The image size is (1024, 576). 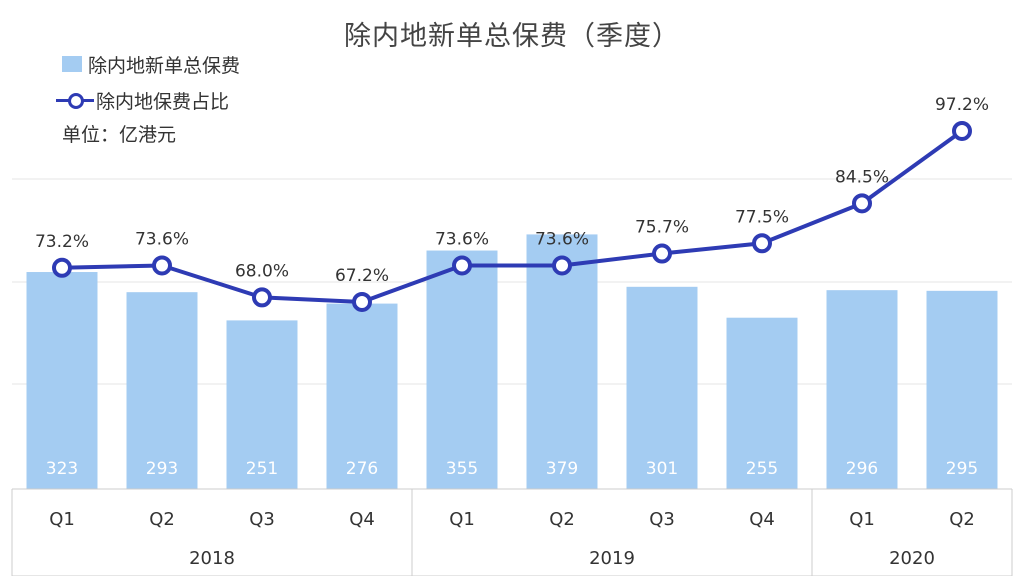 What do you see at coordinates (62, 242) in the screenshot?
I see `line-value-label: 73.2%` at bounding box center [62, 242].